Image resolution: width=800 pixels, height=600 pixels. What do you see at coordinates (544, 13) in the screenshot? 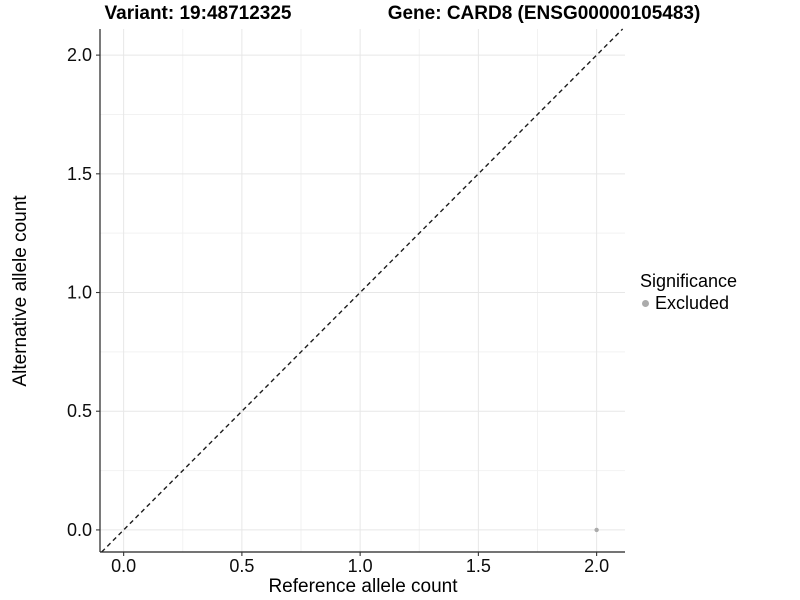
I see `gene-title: Gene: CARD8 (ENSG00000105483)` at bounding box center [544, 13].